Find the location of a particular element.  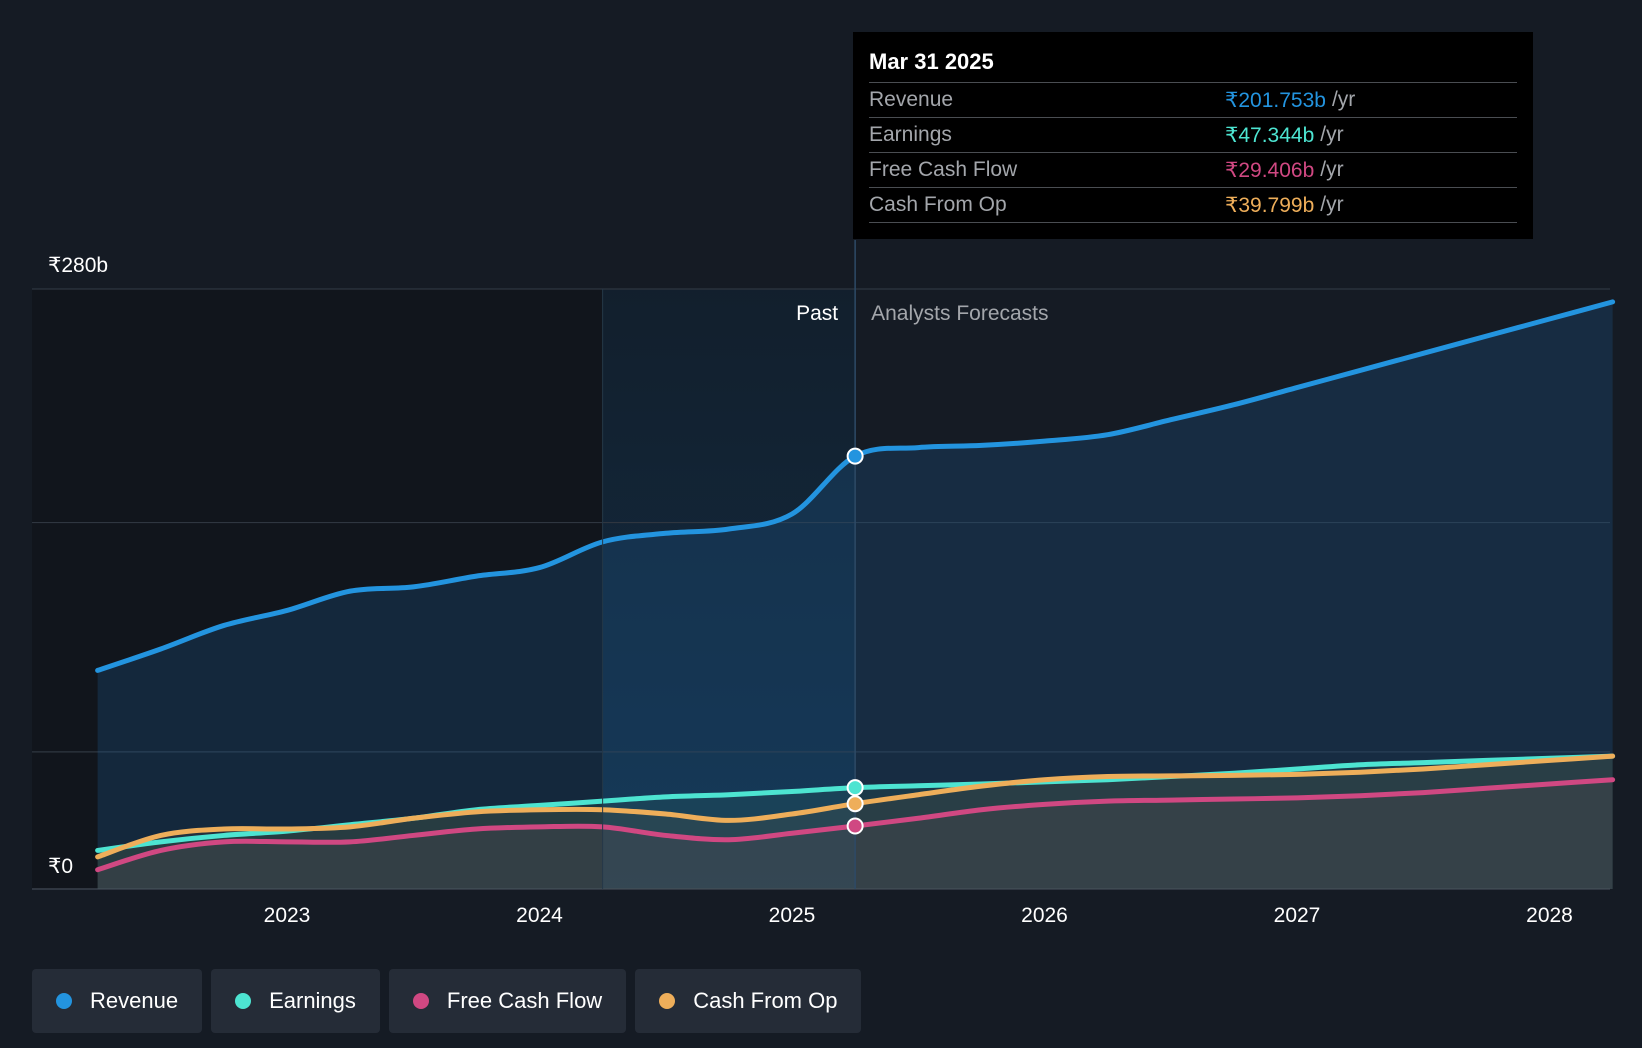

tooltip-value: ₹39.799b is located at coordinates (1270, 205).